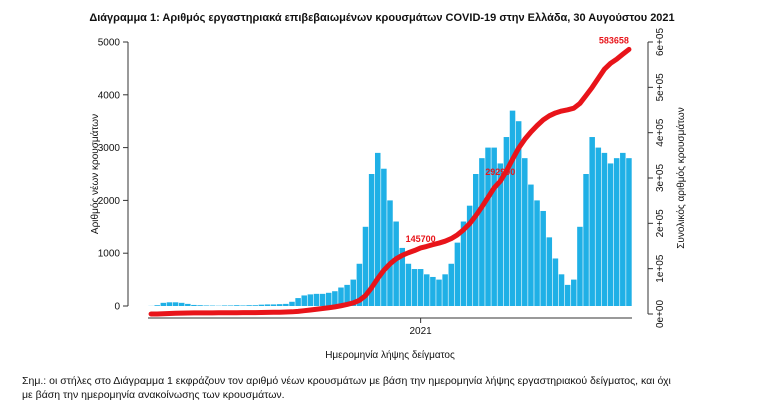 The width and height of the screenshot is (775, 405). I want to click on y2-tick-label: 6e+05, so click(660, 42).